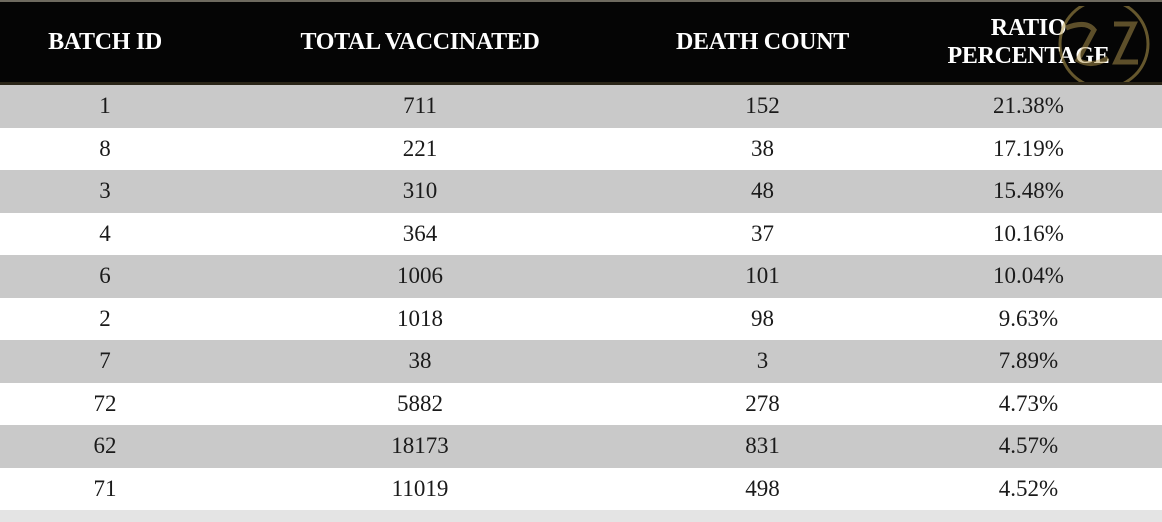 Image resolution: width=1162 pixels, height=522 pixels. What do you see at coordinates (581, 148) in the screenshot?
I see `table-row: 8 221 38 17.19%` at bounding box center [581, 148].